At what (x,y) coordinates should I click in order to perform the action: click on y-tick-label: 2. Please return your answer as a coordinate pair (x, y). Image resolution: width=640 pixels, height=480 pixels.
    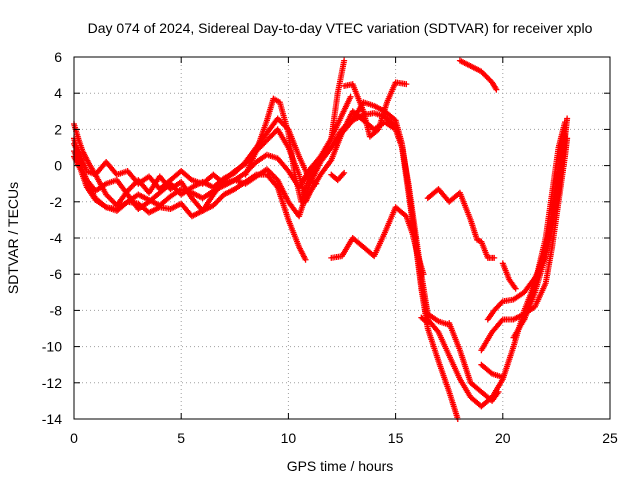
    Looking at the image, I should click on (58, 129).